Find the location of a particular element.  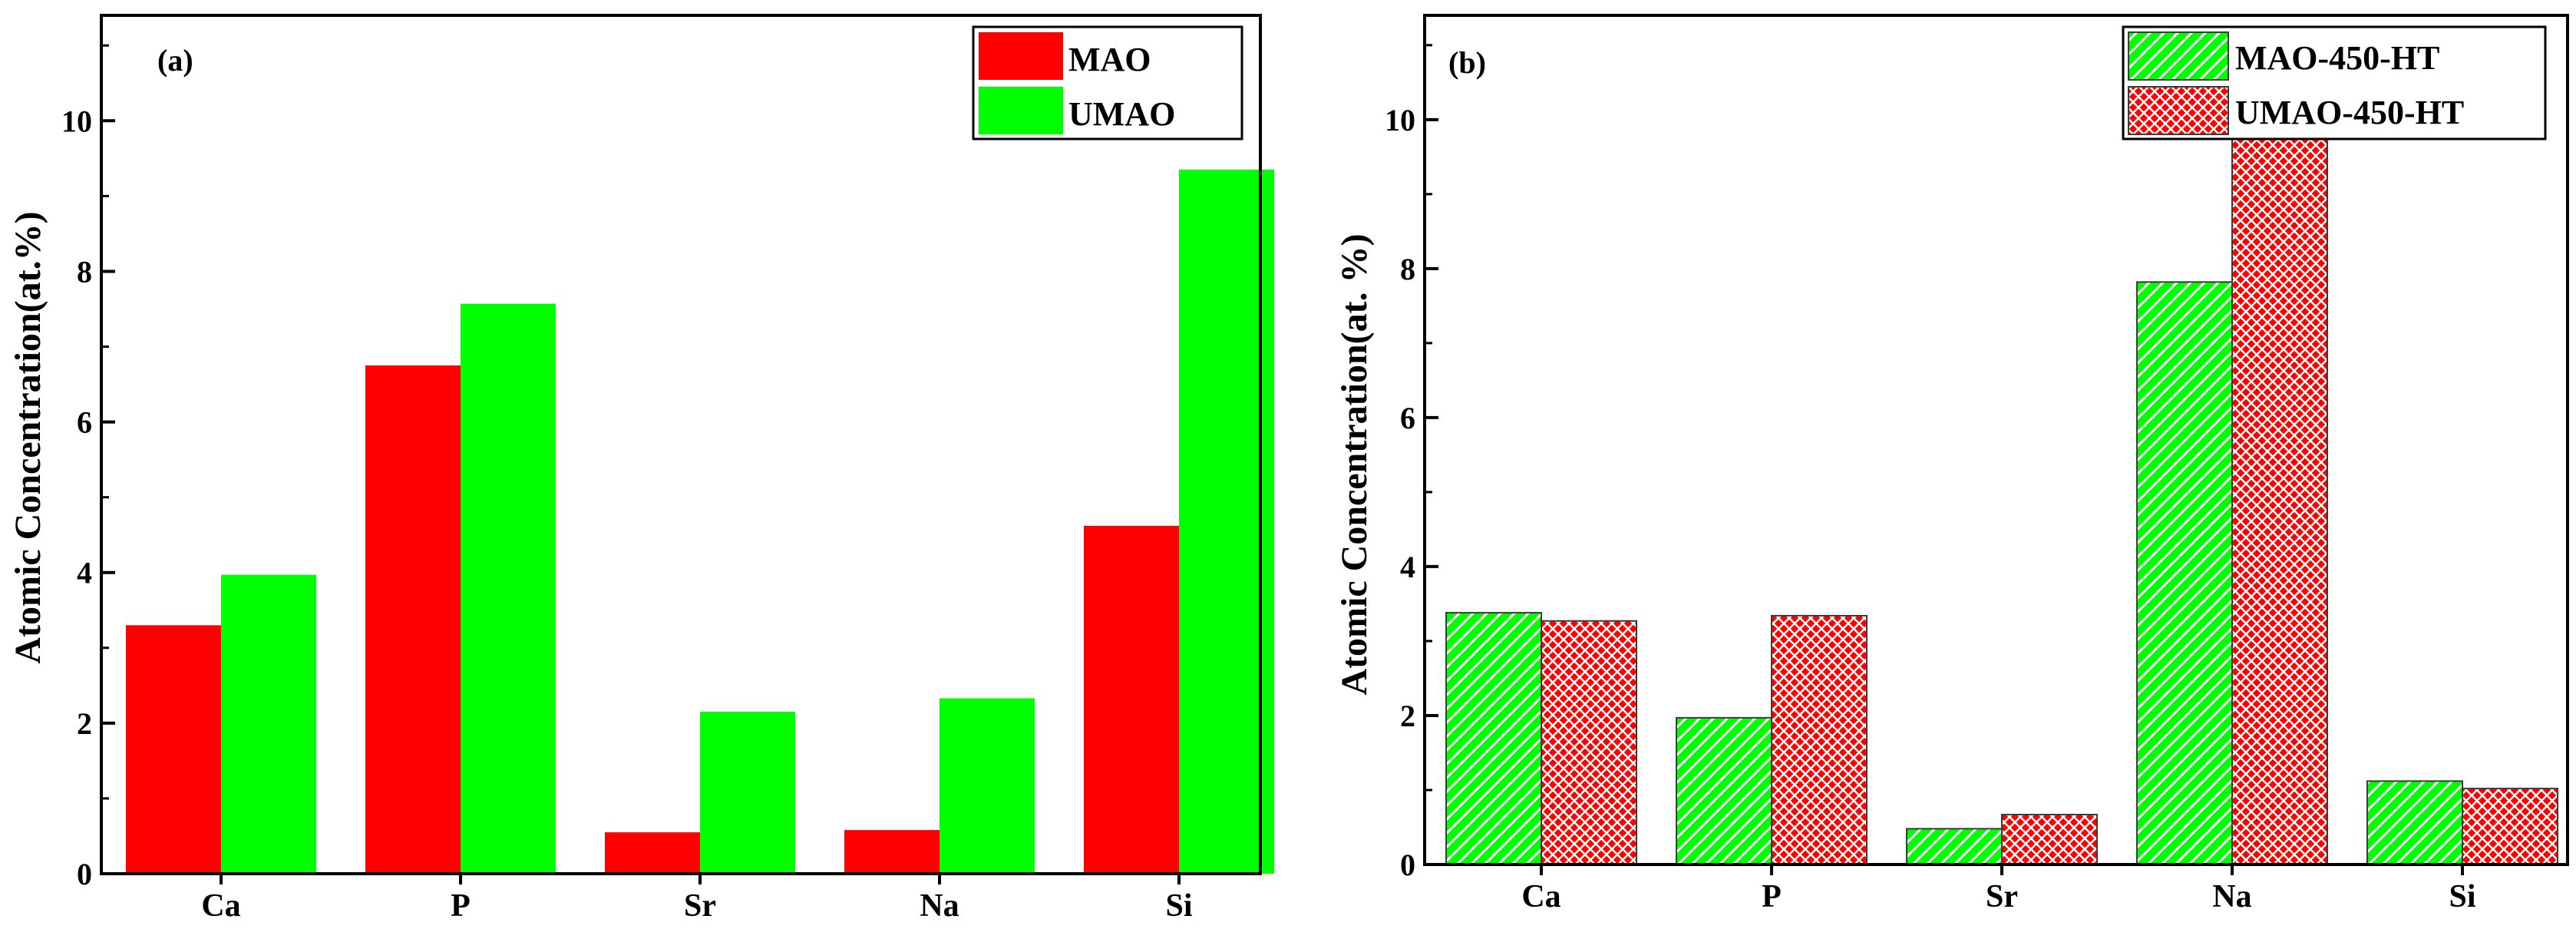

panel-a-ylabel: Atomic Concentration(at.%) is located at coordinates (28, 437).